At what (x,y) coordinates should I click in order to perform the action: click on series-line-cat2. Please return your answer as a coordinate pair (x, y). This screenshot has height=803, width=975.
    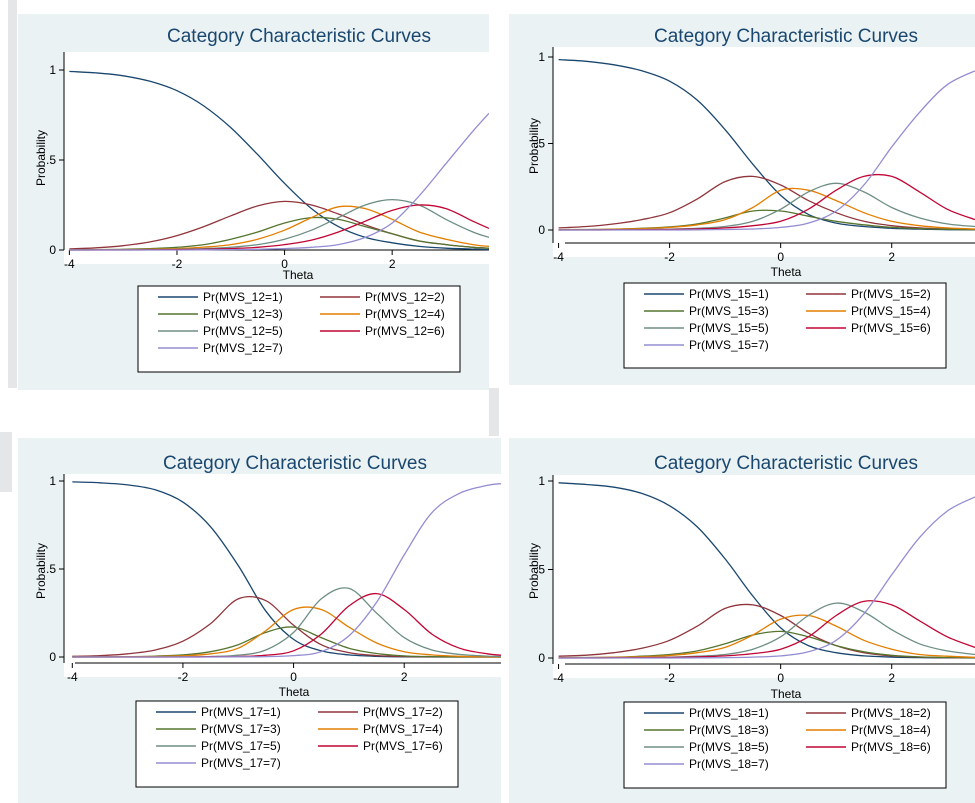
    Looking at the image, I should click on (766, 203).